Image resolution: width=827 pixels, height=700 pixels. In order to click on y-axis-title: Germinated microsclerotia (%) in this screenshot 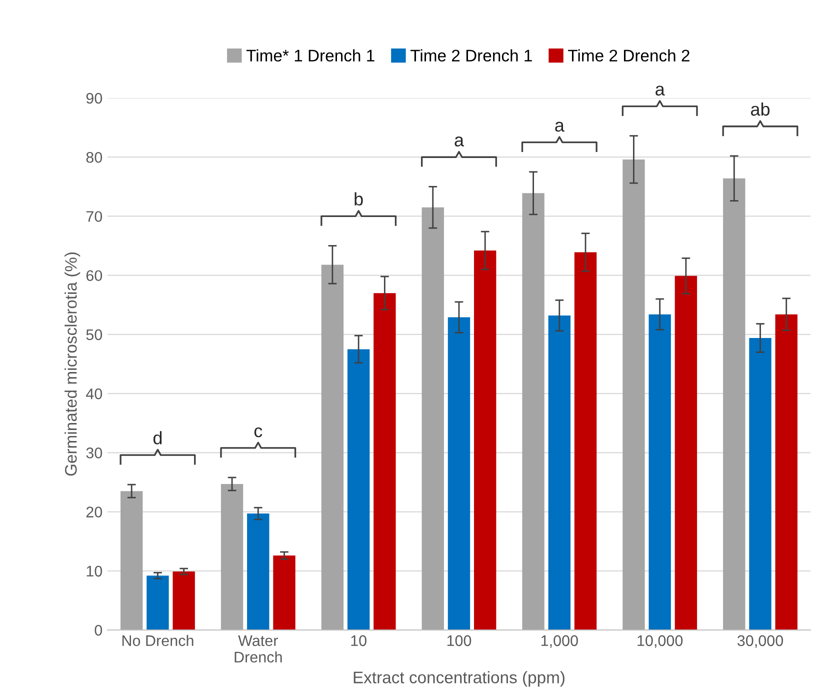, I will do `click(72, 364)`.